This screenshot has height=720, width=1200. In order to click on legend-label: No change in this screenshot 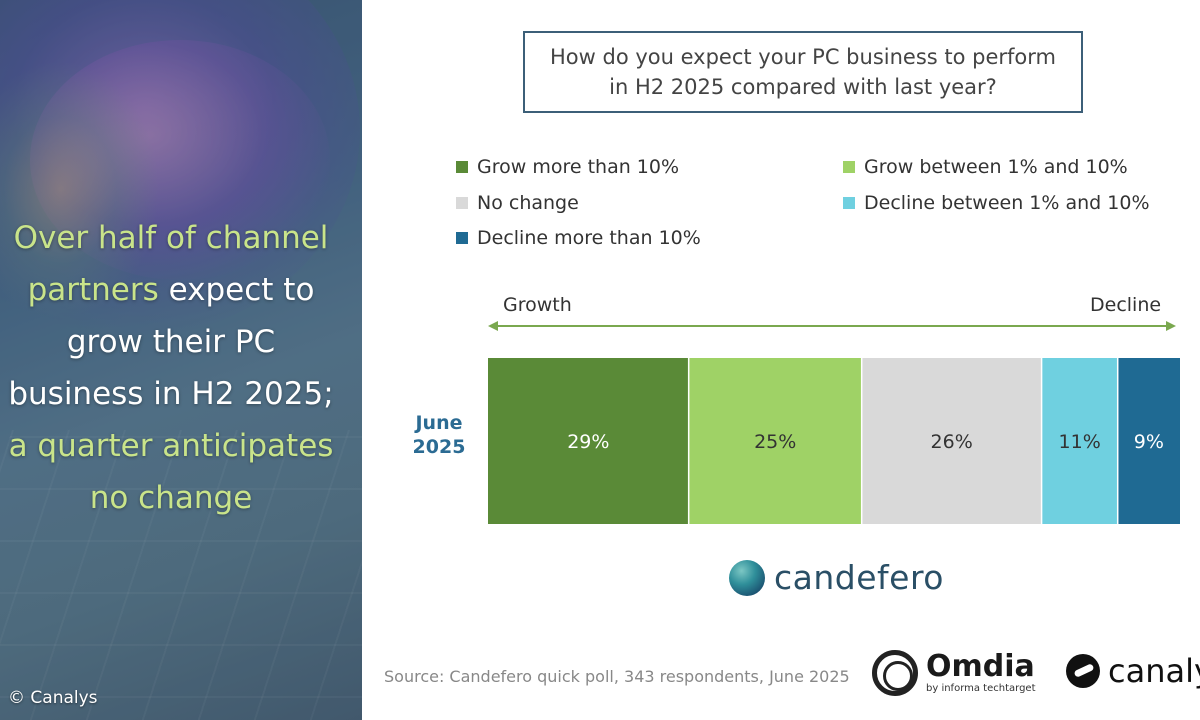, I will do `click(528, 203)`.